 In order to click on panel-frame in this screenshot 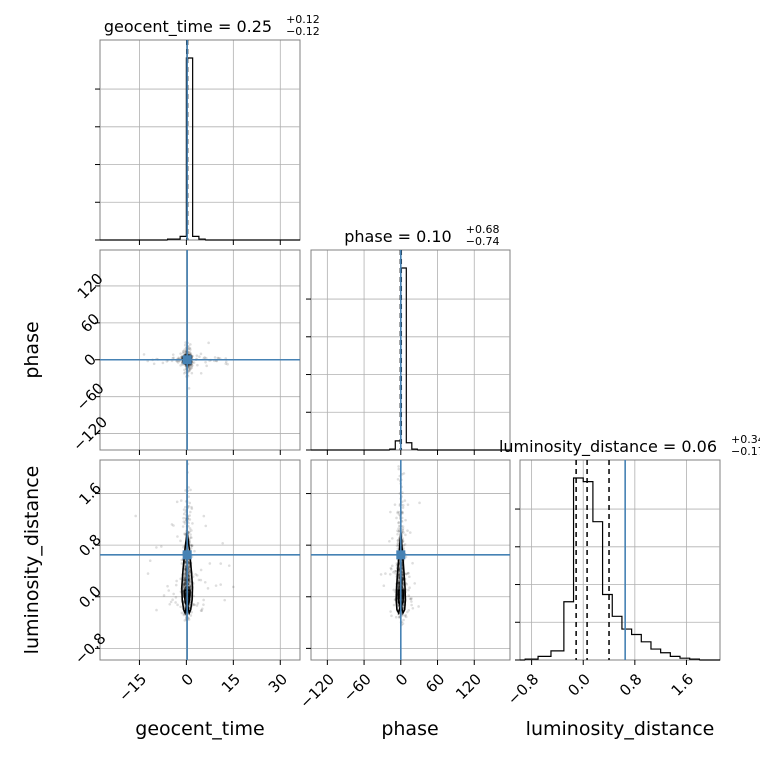, I will do `click(200, 560)`.